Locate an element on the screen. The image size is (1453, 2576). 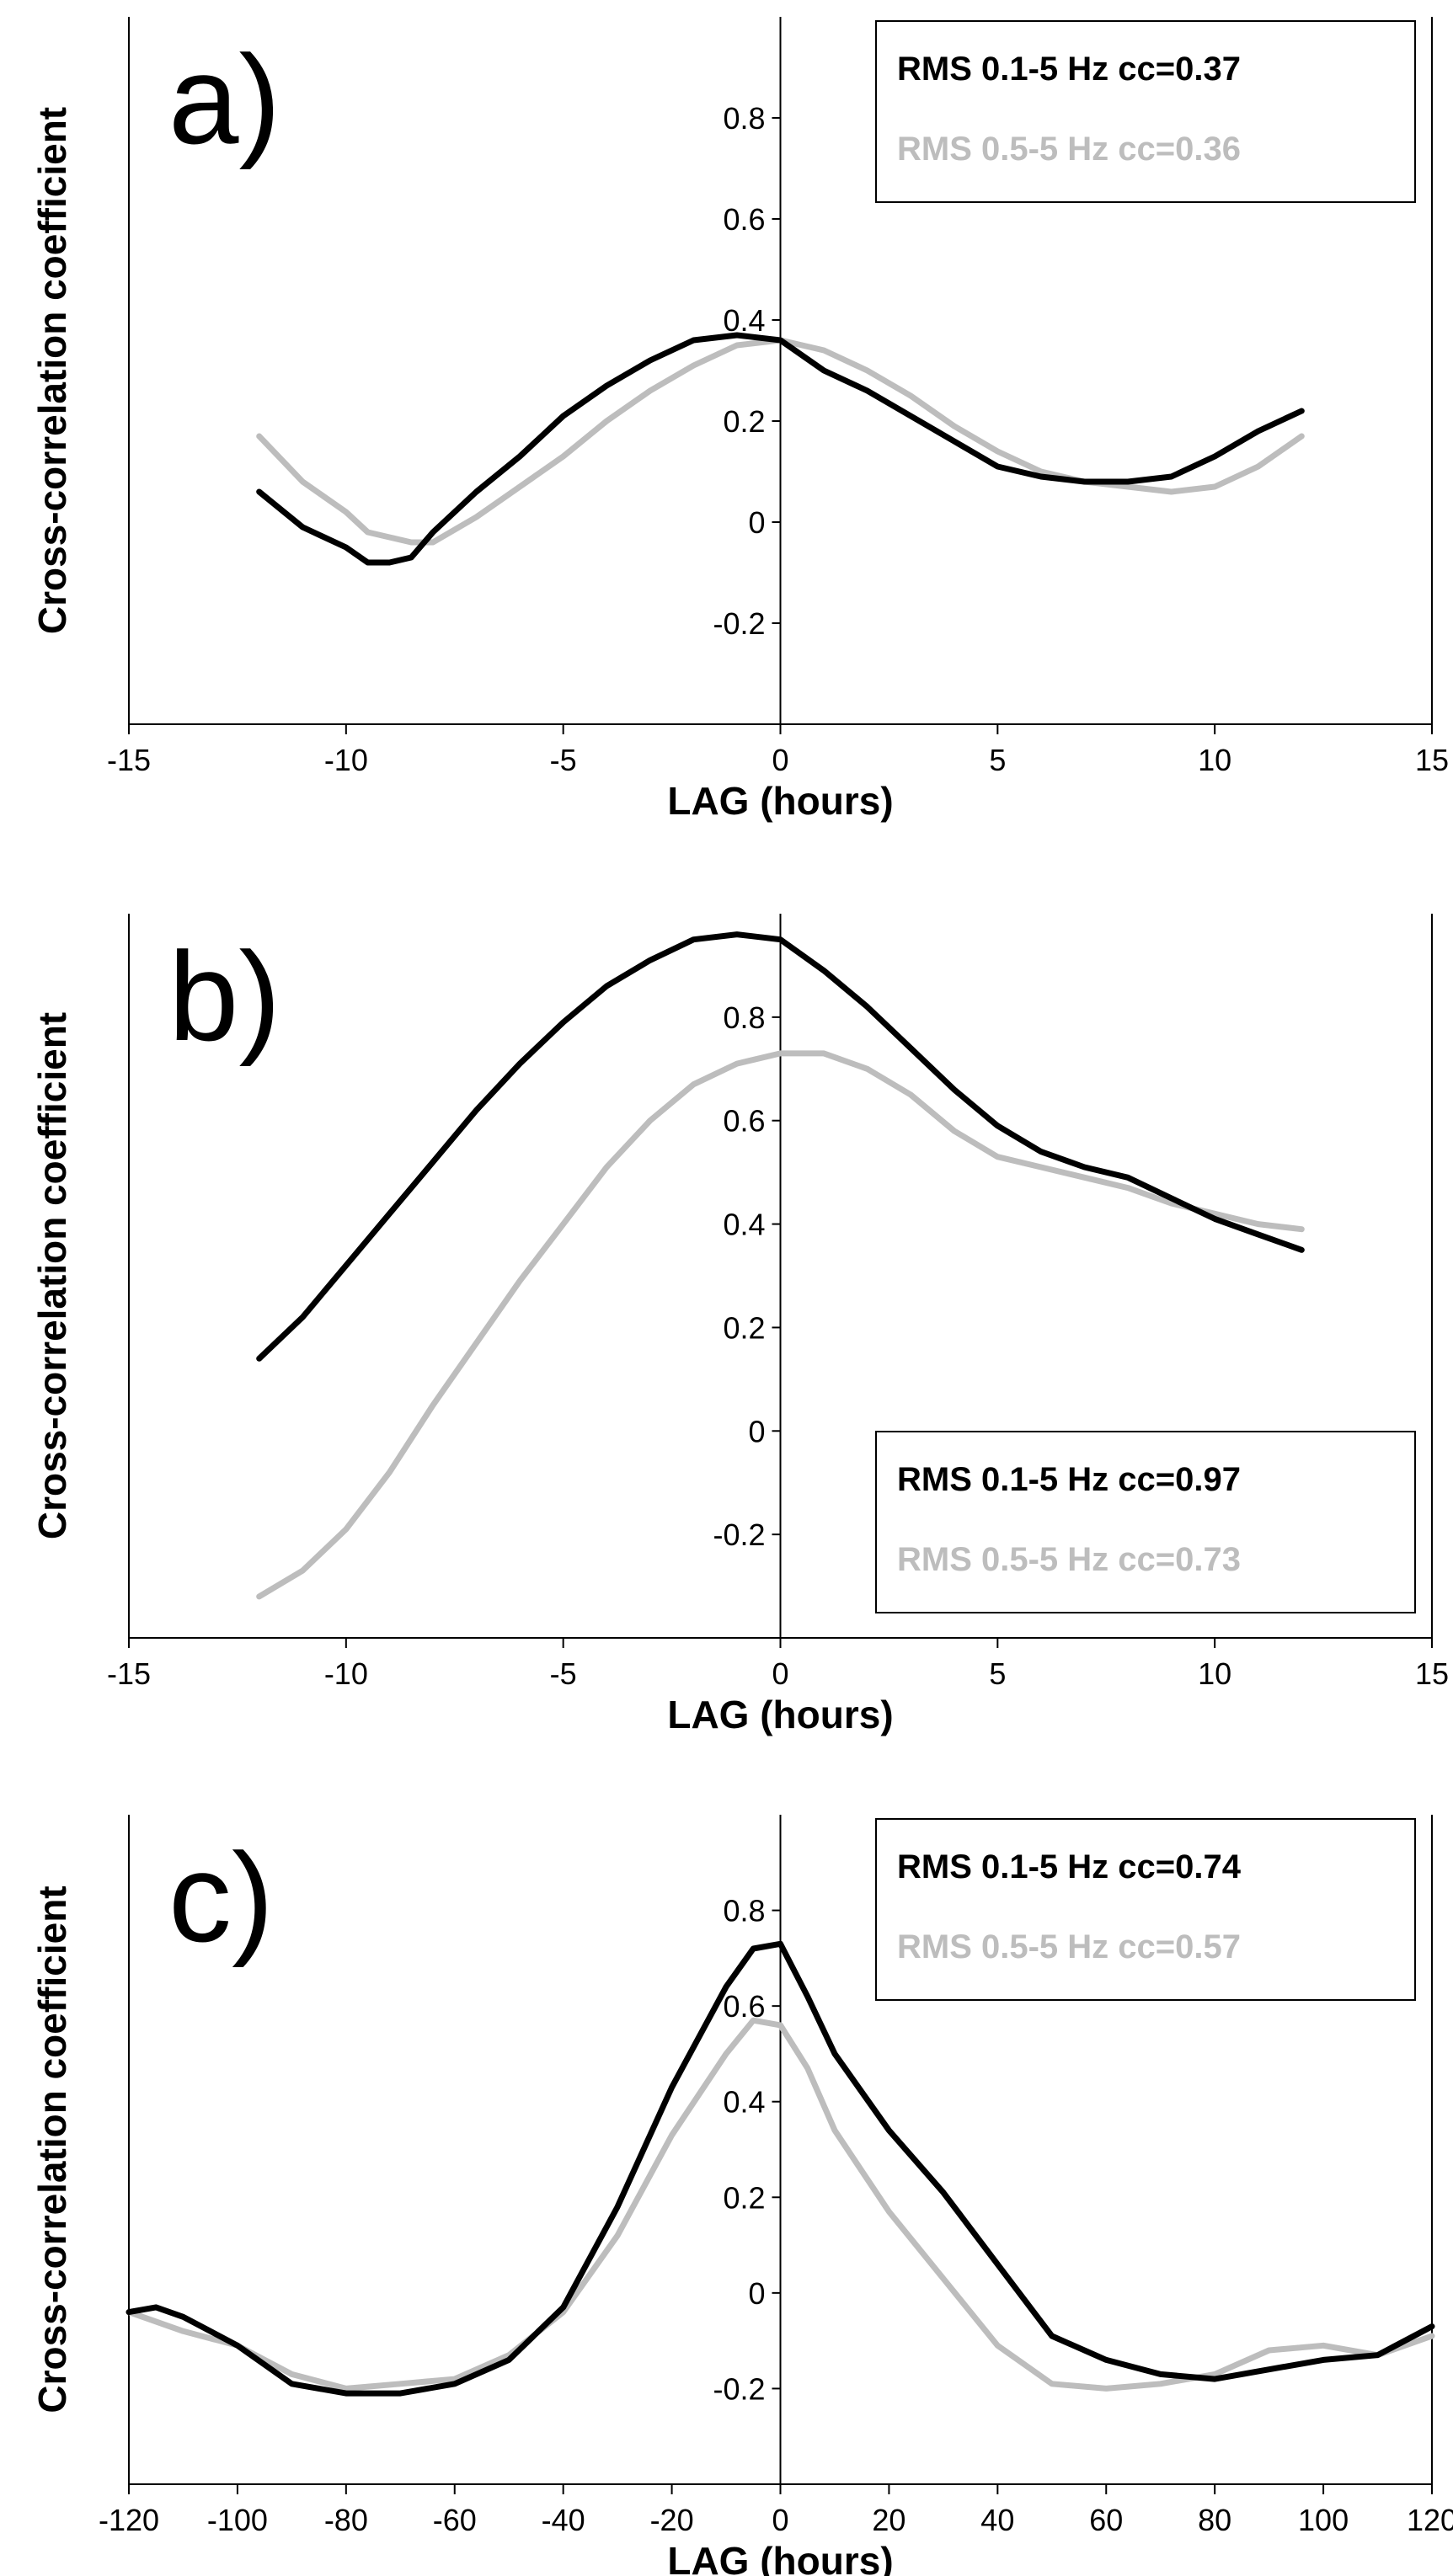
legend-entry: RMS 0.1-5 Hz cc=0.74 is located at coordinates (1069, 1866).